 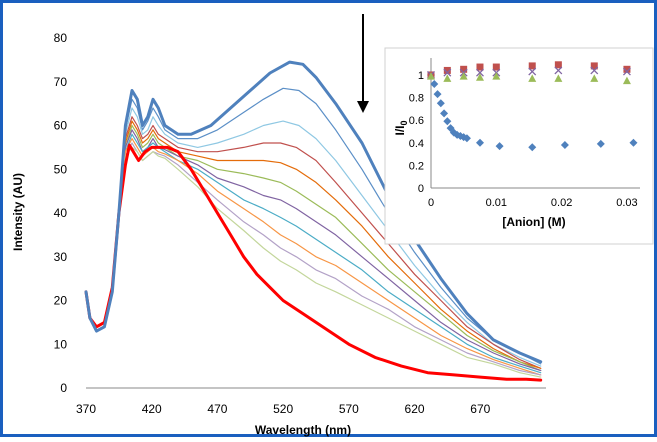 I want to click on y-tick-label: 30, so click(x=61, y=257).